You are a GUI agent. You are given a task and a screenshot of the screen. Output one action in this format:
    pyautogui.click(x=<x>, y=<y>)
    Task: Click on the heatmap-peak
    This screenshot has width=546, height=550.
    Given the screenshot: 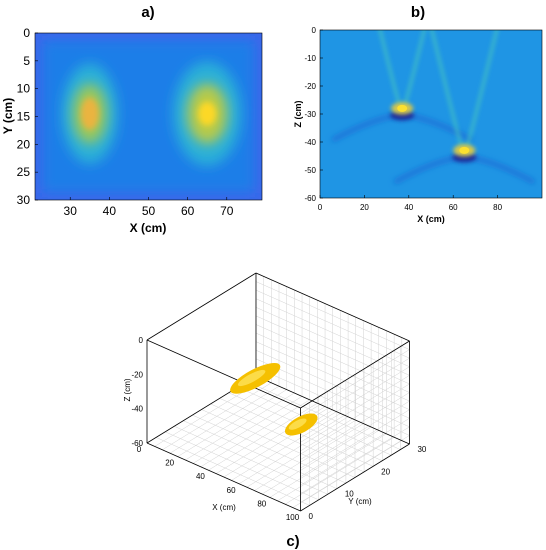 What is the action you would take?
    pyautogui.click(x=207, y=113)
    